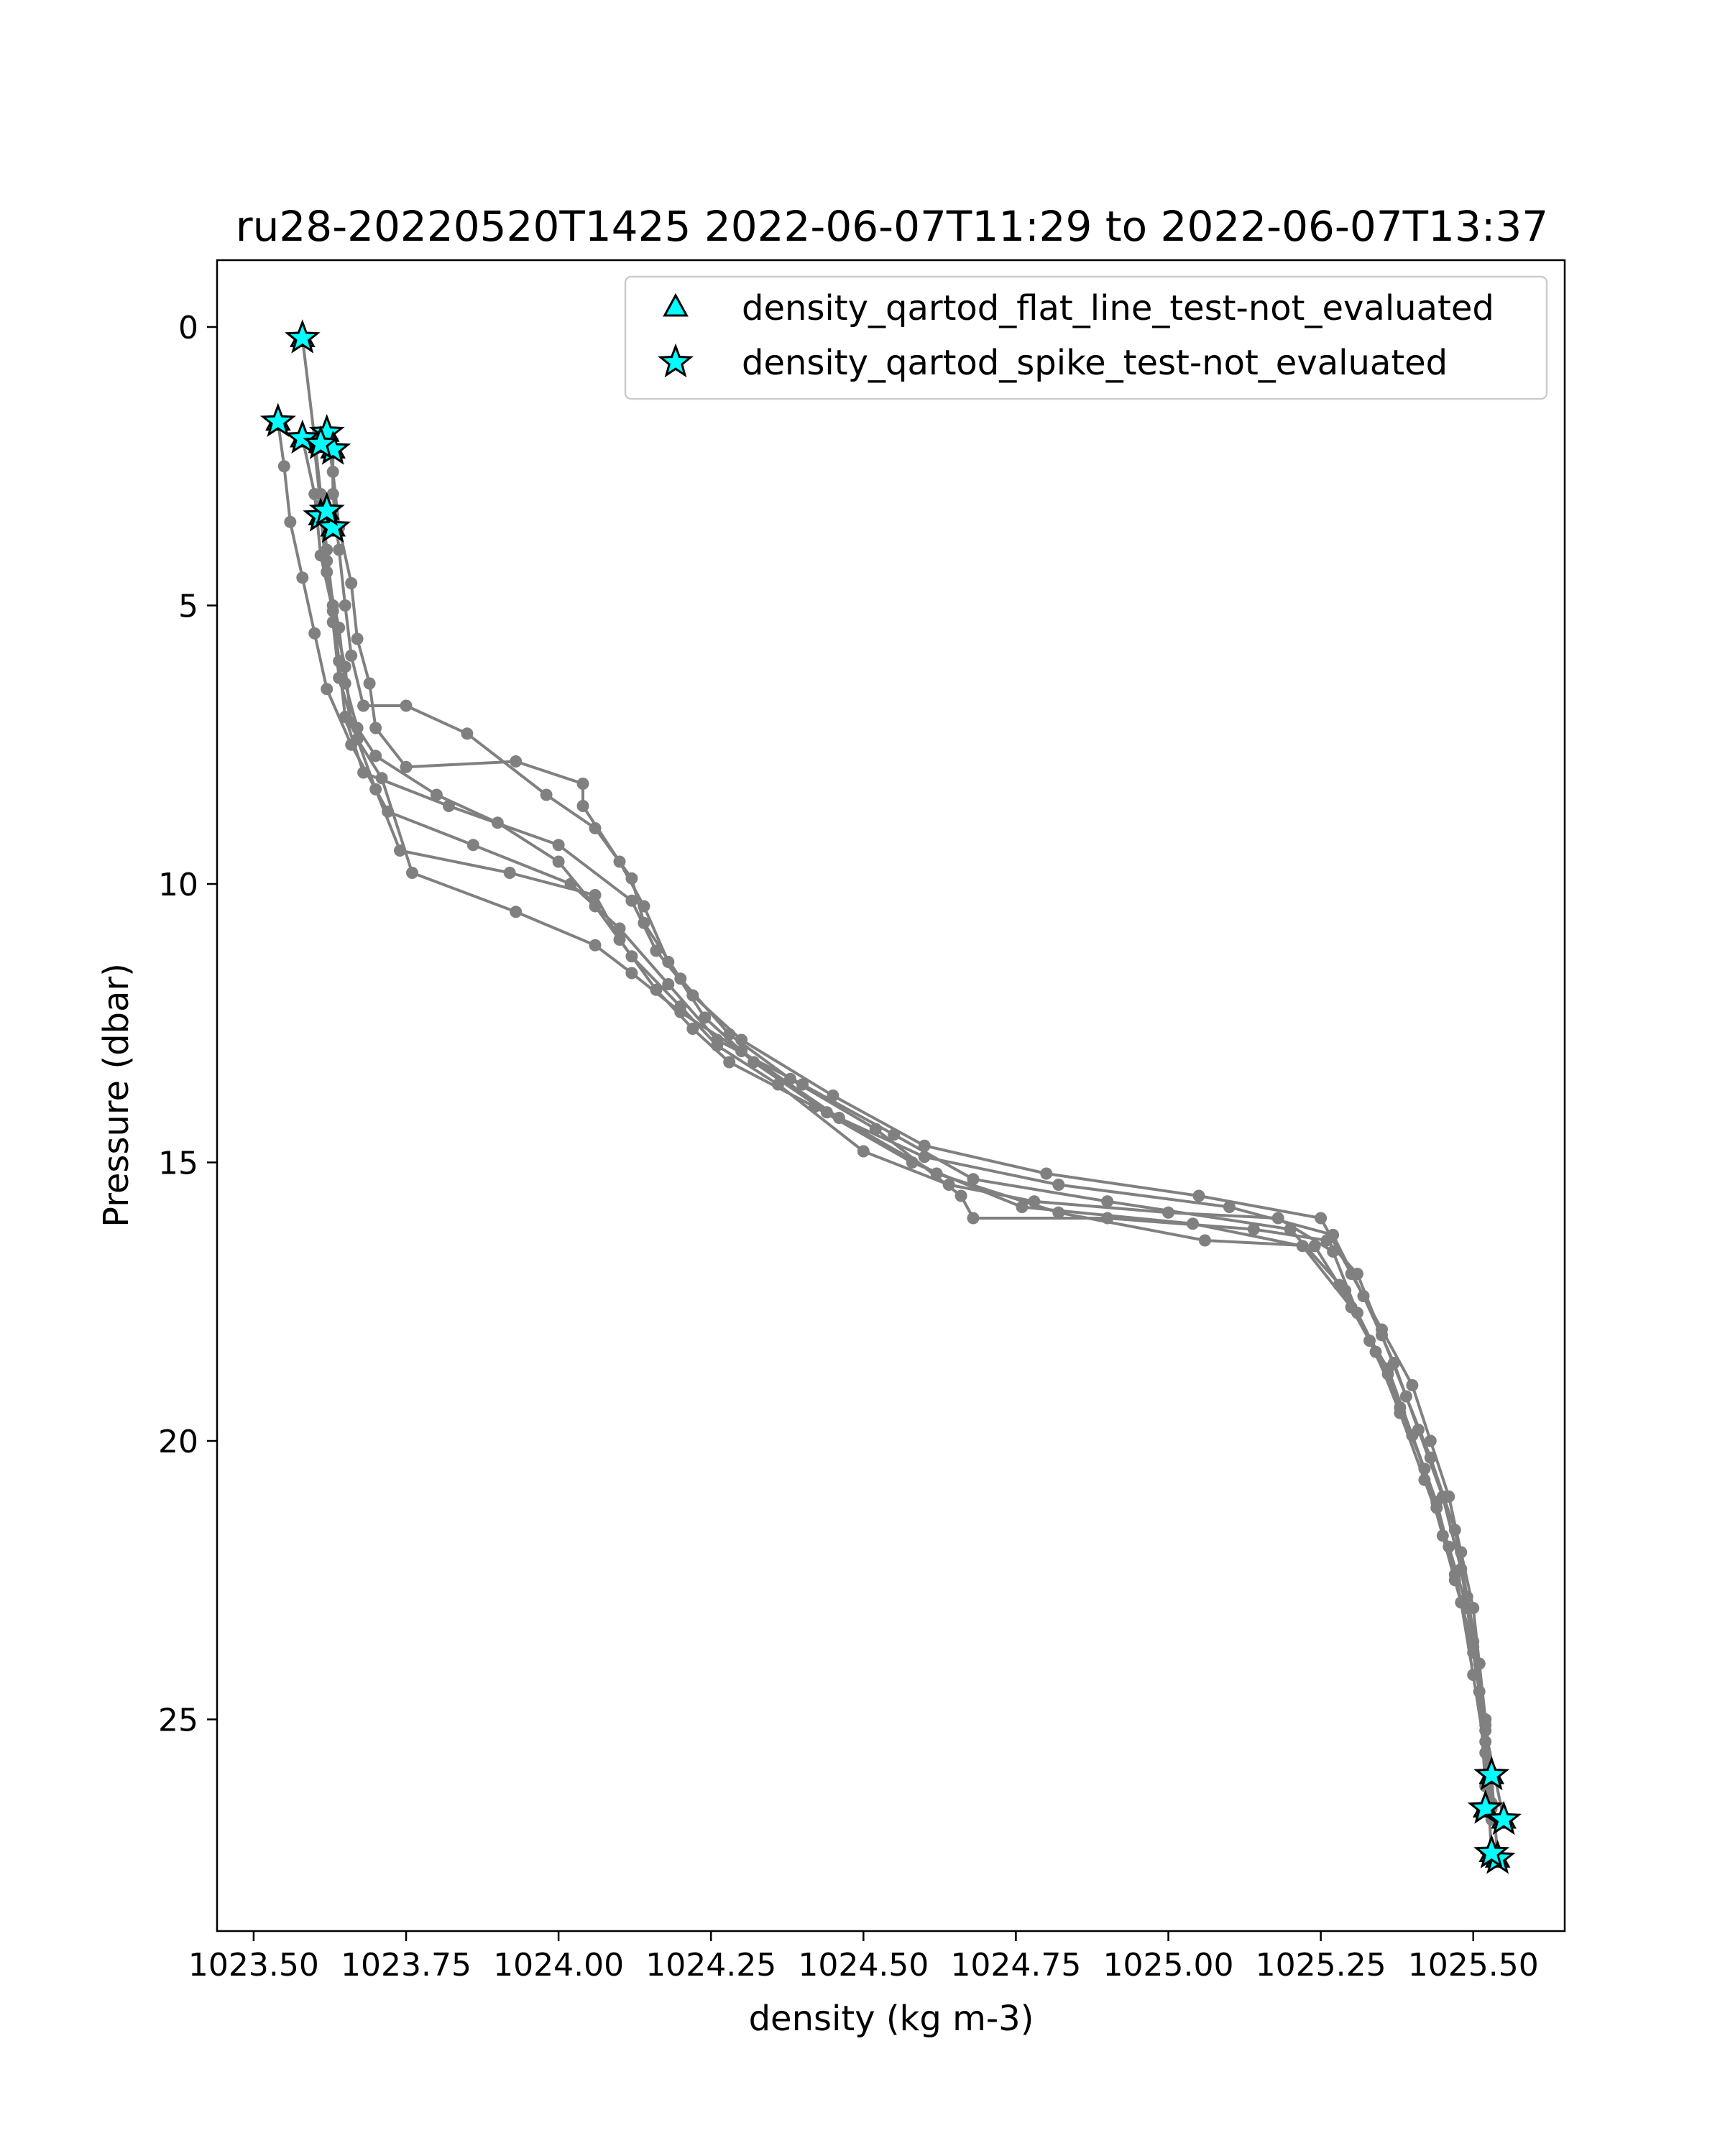 The height and width of the screenshot is (2156, 1725). What do you see at coordinates (187, 1024) in the screenshot?
I see `y-axis-ticks: 0 5 10 15 20 25` at bounding box center [187, 1024].